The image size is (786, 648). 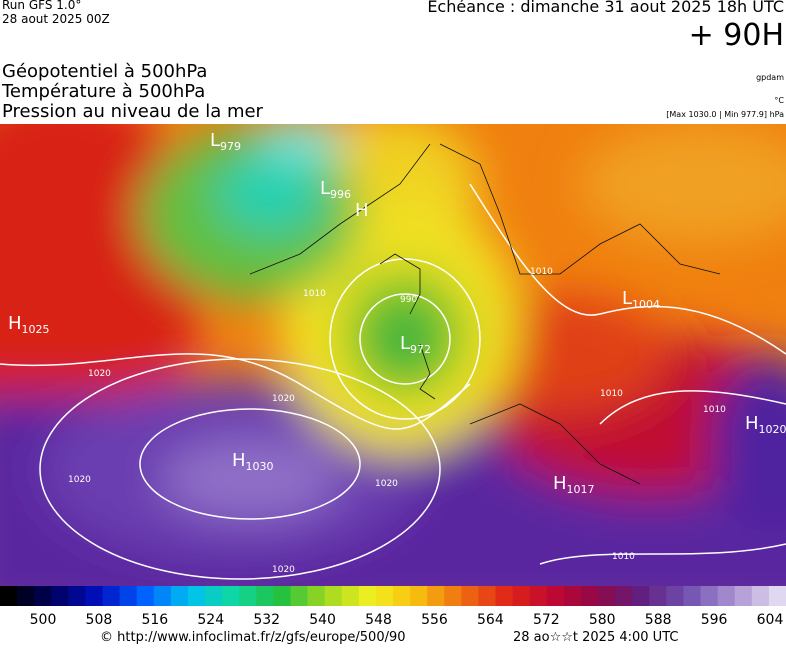 I want to click on colorbar-tick-label: 564, so click(x=490, y=620).